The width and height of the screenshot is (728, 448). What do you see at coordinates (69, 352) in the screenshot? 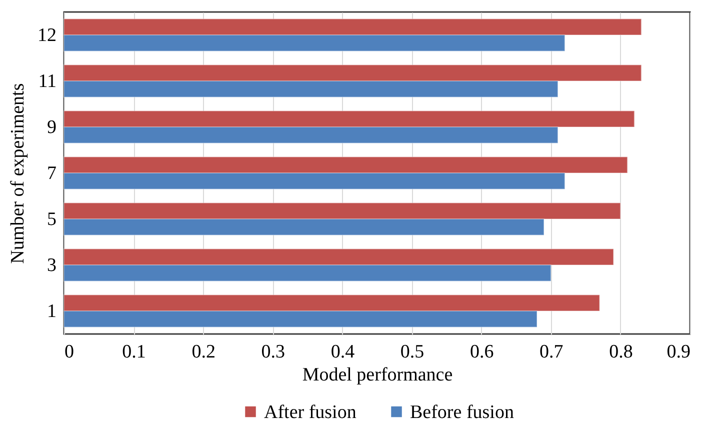
I see `x-tick-label: 0` at bounding box center [69, 352].